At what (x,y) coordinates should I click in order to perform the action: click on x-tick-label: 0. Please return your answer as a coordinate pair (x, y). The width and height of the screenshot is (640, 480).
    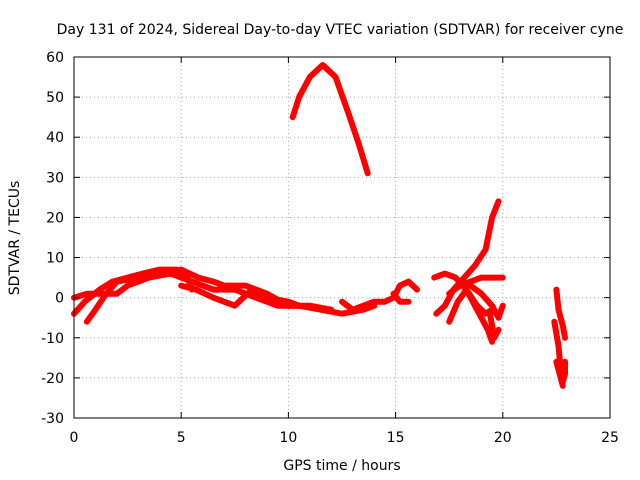
    Looking at the image, I should click on (74, 438).